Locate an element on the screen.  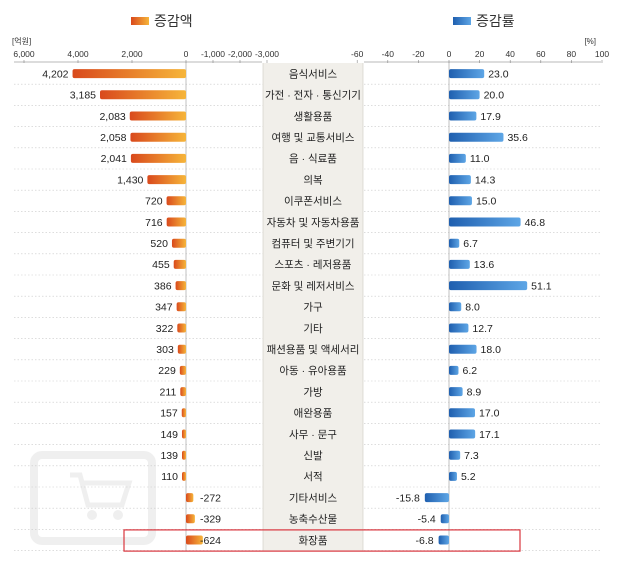
category-label: 농축수산물 is located at coordinates (313, 520).